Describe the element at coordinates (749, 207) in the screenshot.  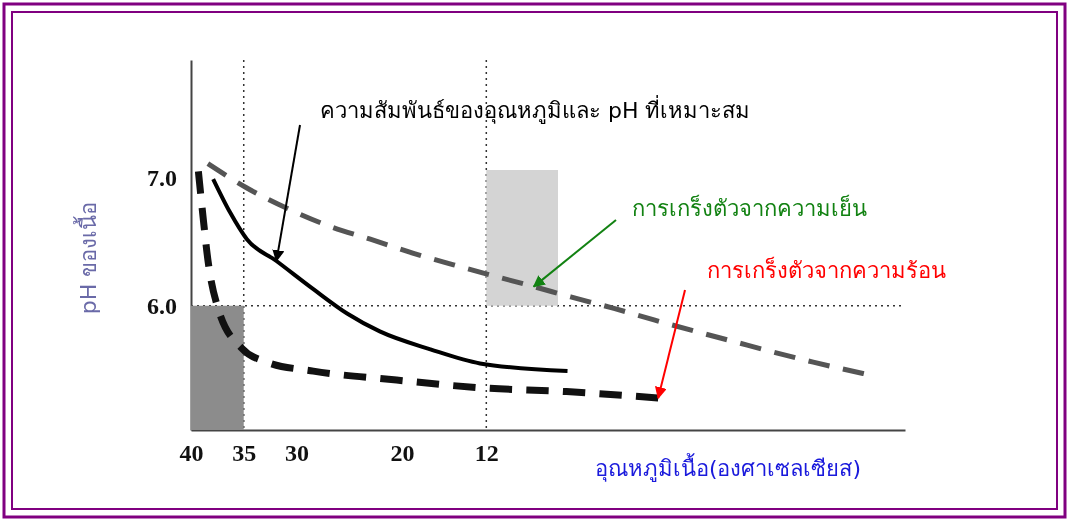
I see `annotation: การเกร็งตัวจากความเย็น` at that location.